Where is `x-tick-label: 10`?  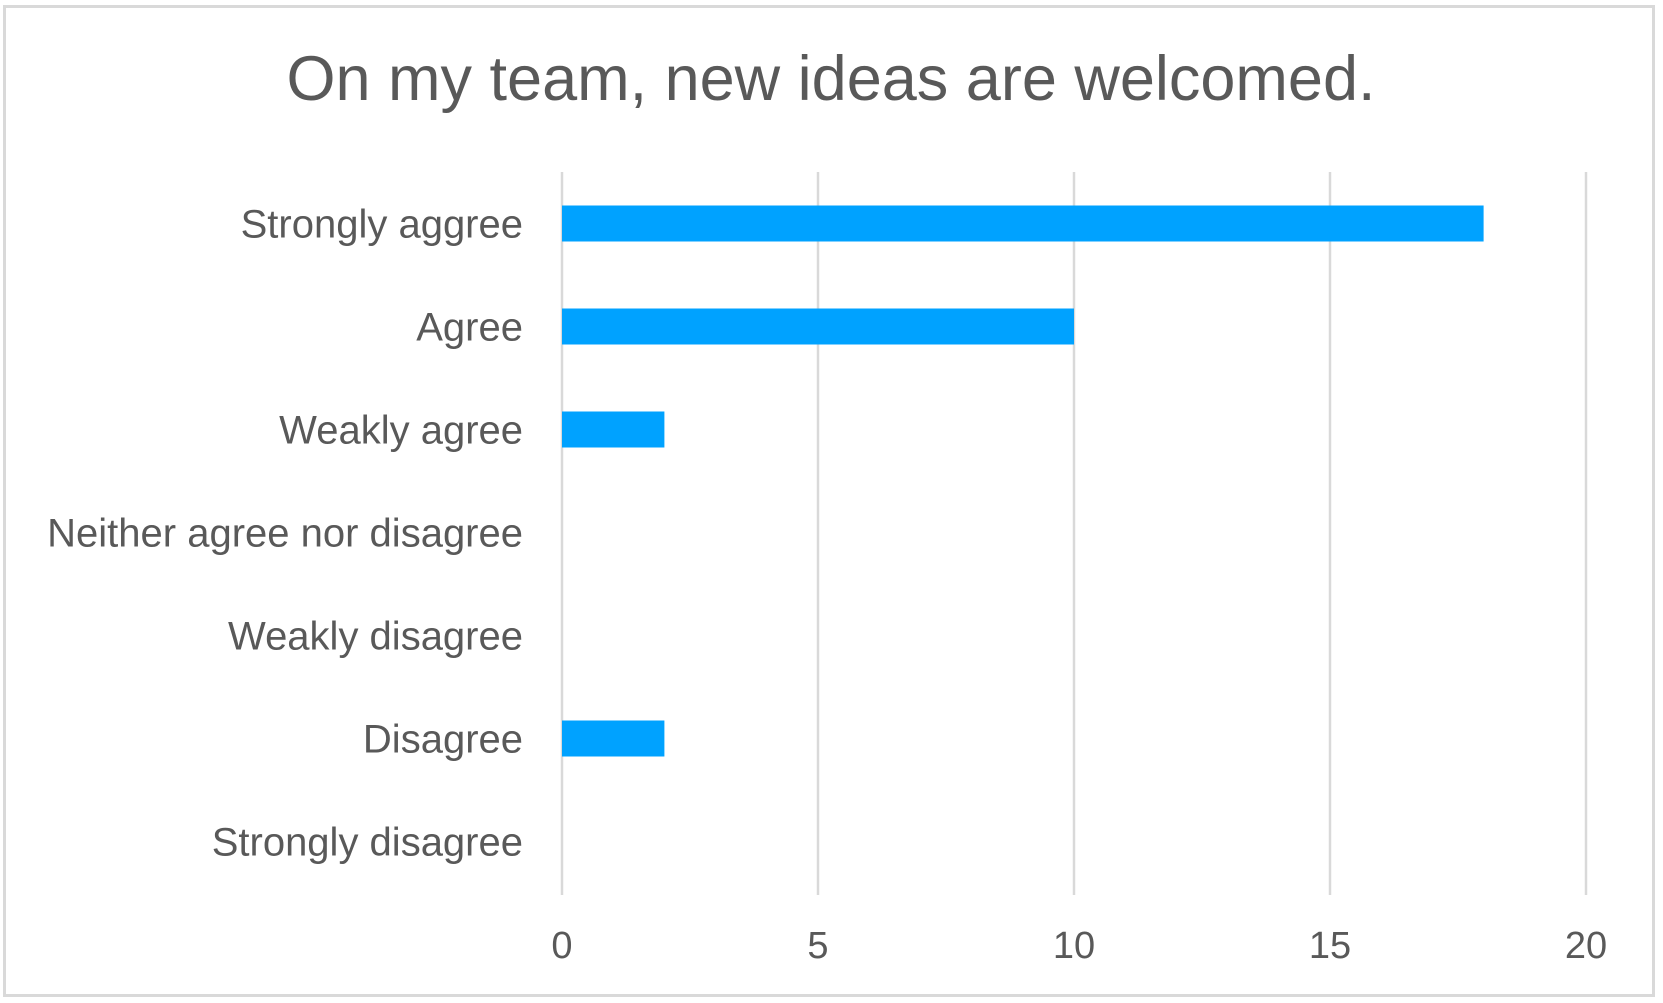
x-tick-label: 10 is located at coordinates (1074, 946).